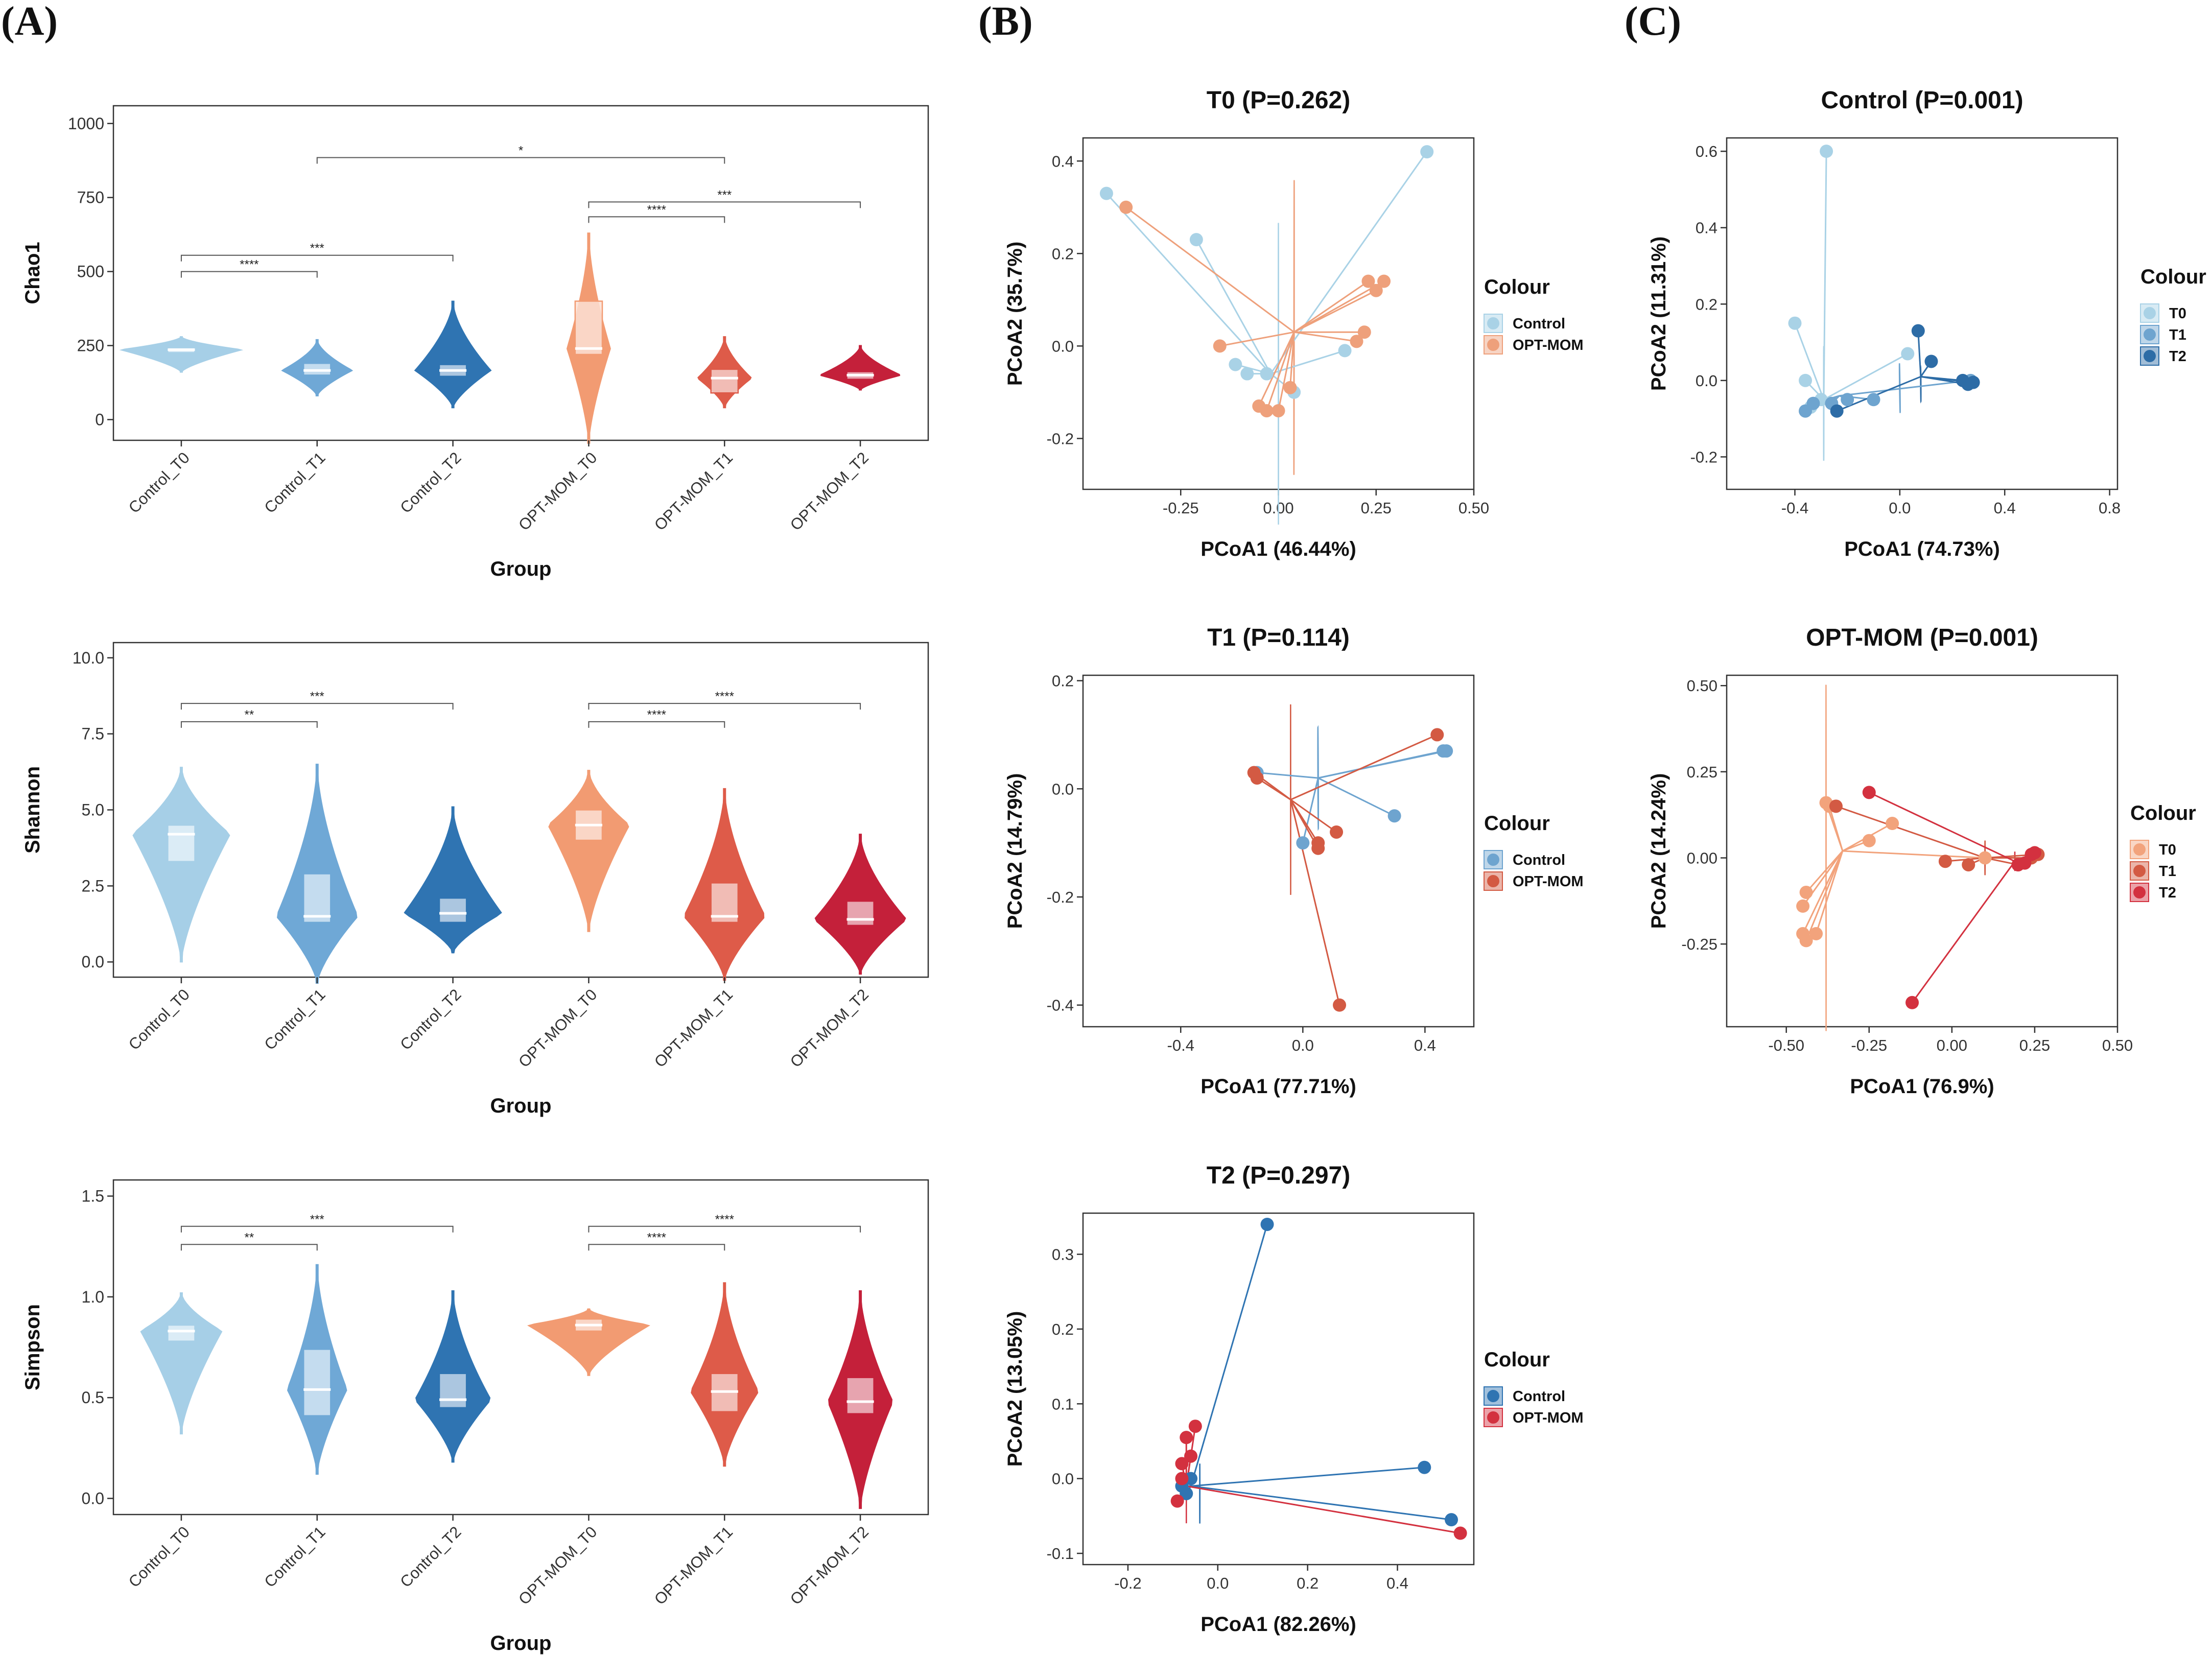 The height and width of the screenshot is (1655, 2212). Describe the element at coordinates (1303, 1045) in the screenshot. I see `x-tick-label: 0.0` at that location.